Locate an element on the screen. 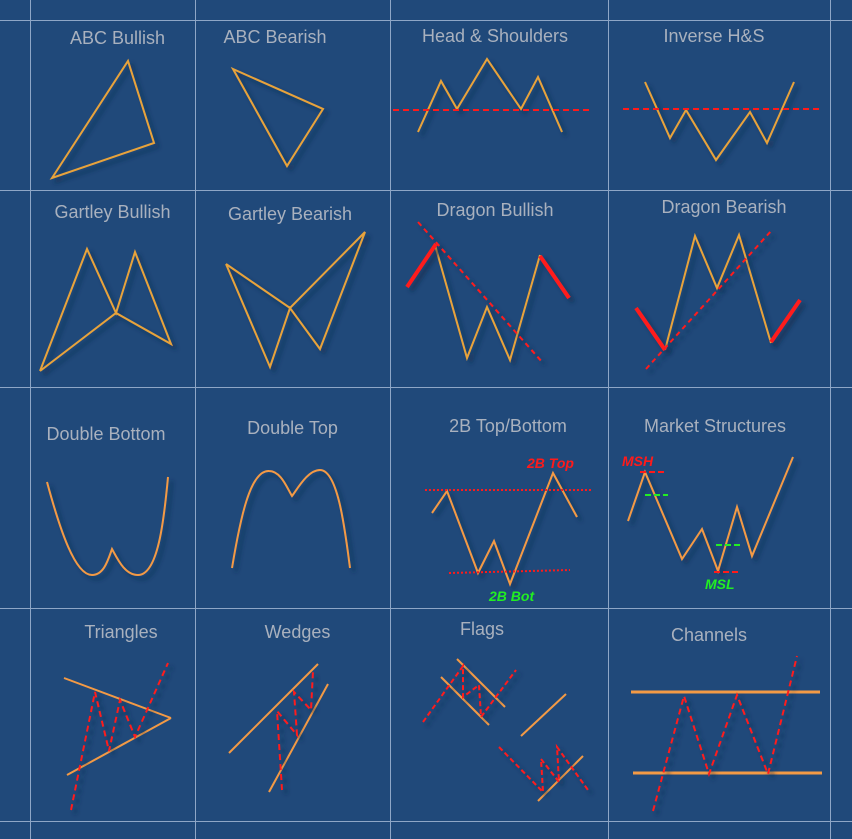 This screenshot has height=839, width=852. double-bottom-curve is located at coordinates (107, 526).